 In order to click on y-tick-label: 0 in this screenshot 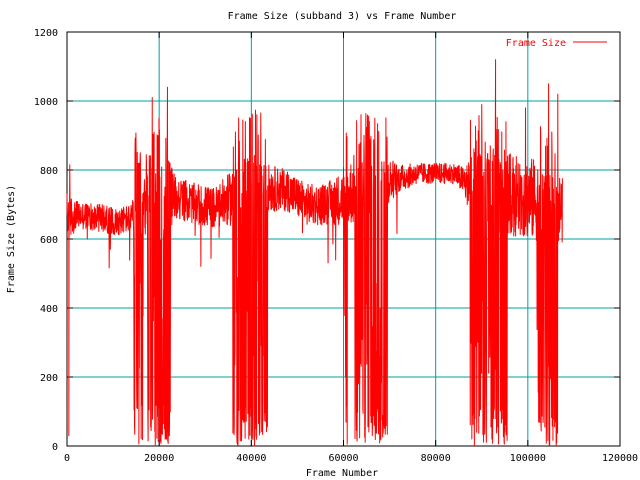, I will do `click(55, 447)`.